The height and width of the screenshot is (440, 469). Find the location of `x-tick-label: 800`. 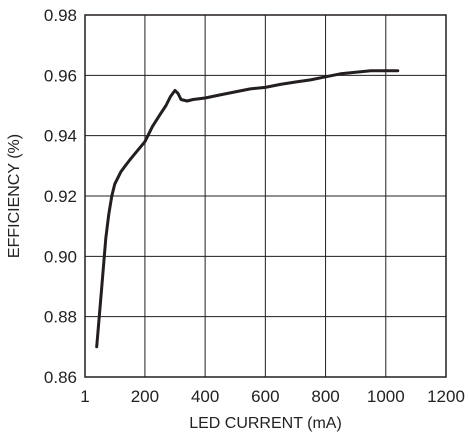

x-tick-label: 800 is located at coordinates (325, 396).